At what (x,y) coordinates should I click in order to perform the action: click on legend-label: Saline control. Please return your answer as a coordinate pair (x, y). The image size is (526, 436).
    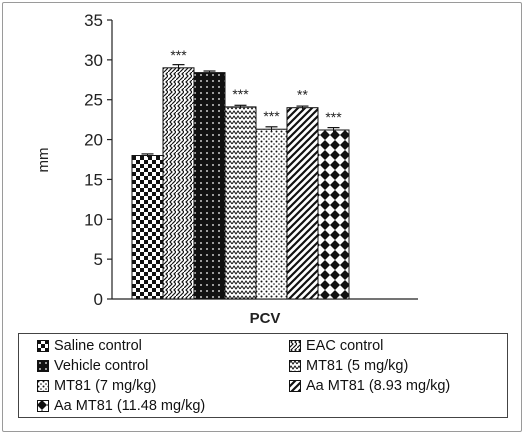
    Looking at the image, I should click on (98, 346).